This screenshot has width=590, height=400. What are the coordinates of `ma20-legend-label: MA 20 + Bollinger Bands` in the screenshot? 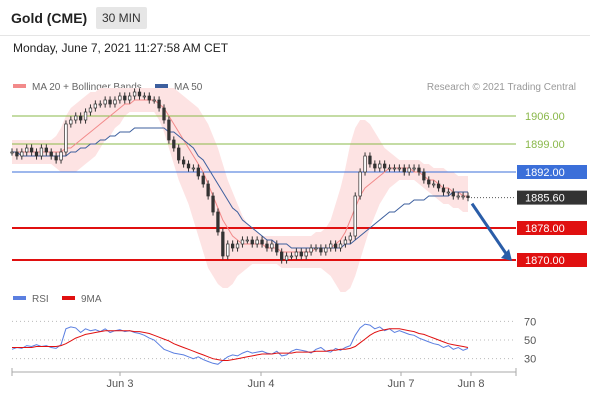 It's located at (87, 87).